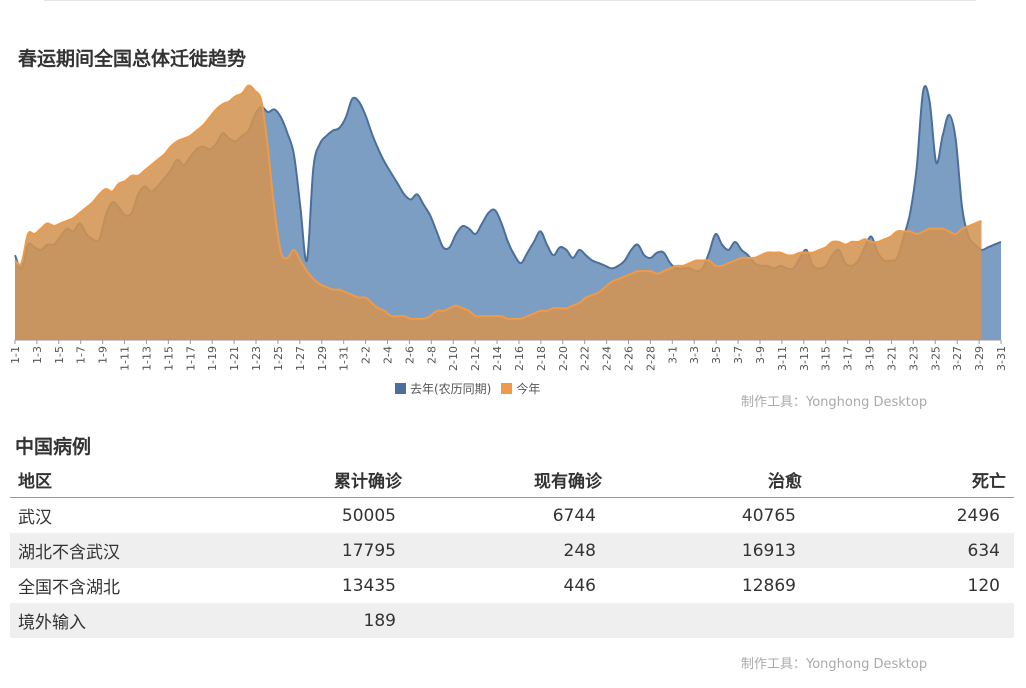  I want to click on x-tick-label: 1-27, so click(300, 358).